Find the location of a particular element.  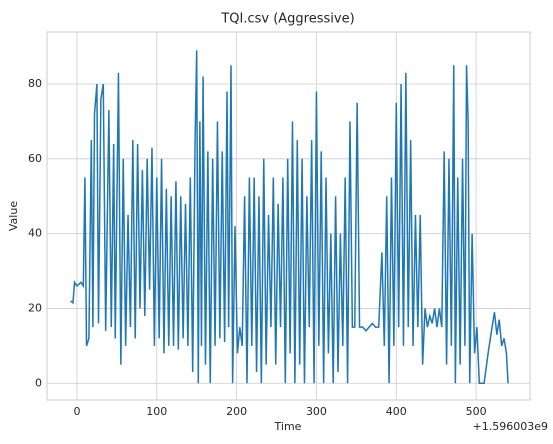

y-tick-label: 40 is located at coordinates (35, 233).